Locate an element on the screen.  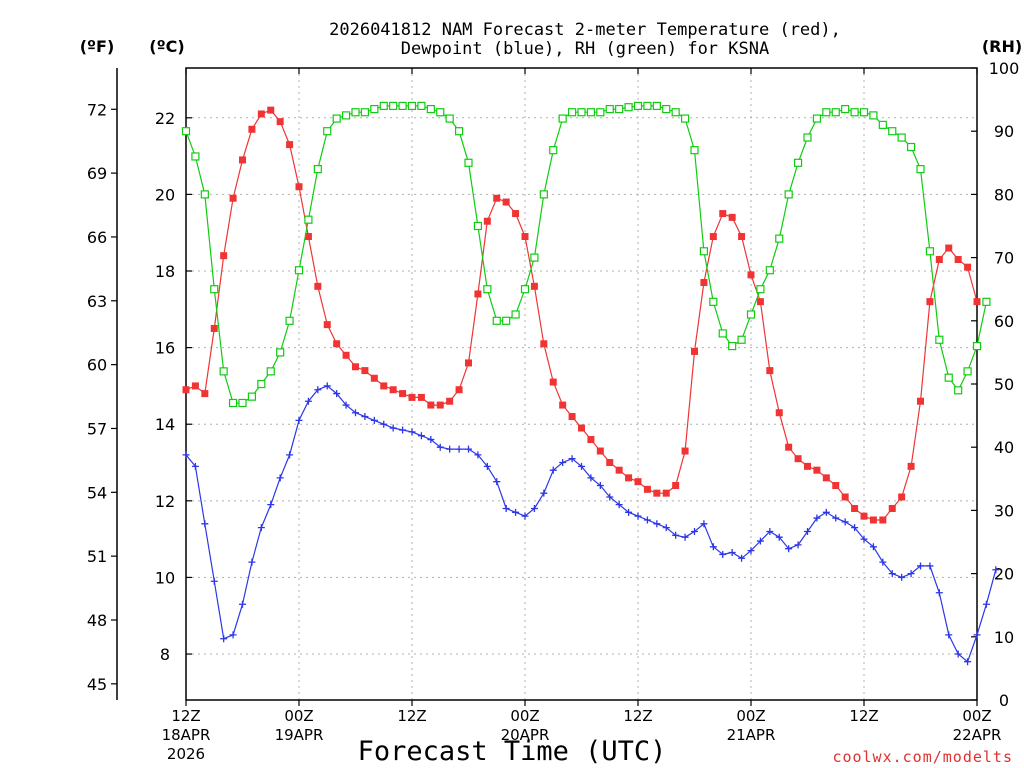
rh-unit-label: (RH) is located at coordinates (1002, 46).